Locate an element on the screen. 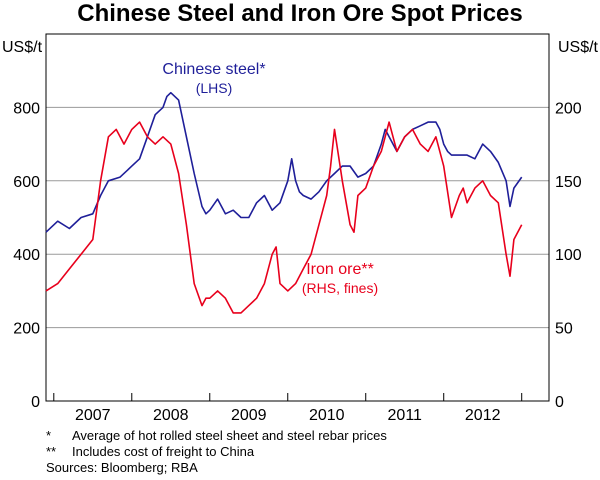 The width and height of the screenshot is (600, 480). y-tick-label-right: 50 is located at coordinates (564, 329).